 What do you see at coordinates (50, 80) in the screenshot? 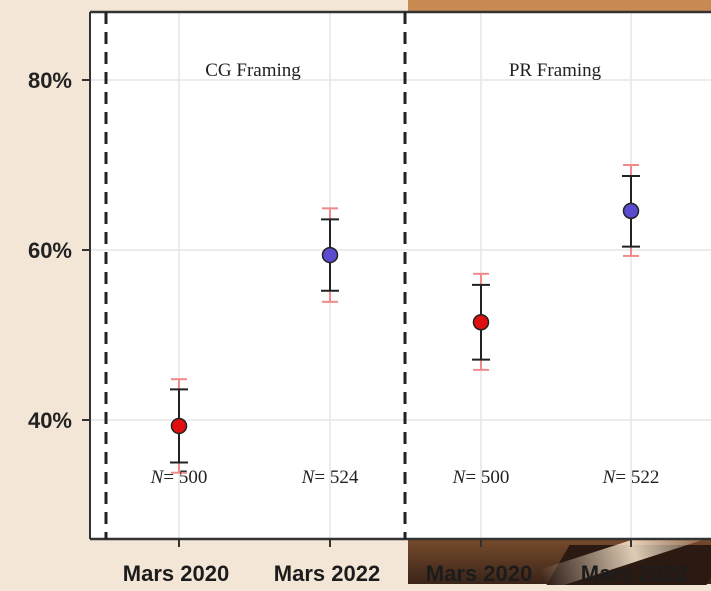
I see `y-tick-label: 80%` at bounding box center [50, 80].